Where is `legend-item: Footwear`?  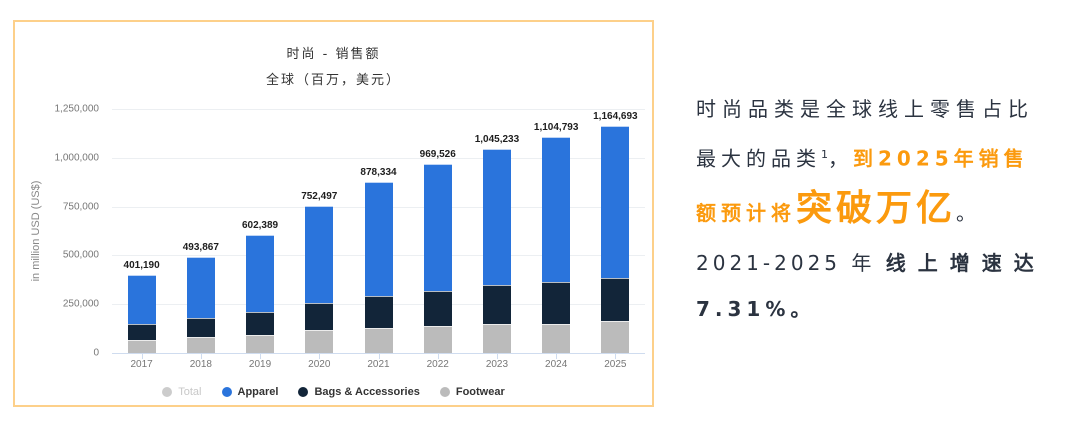
legend-item: Footwear is located at coordinates (472, 392).